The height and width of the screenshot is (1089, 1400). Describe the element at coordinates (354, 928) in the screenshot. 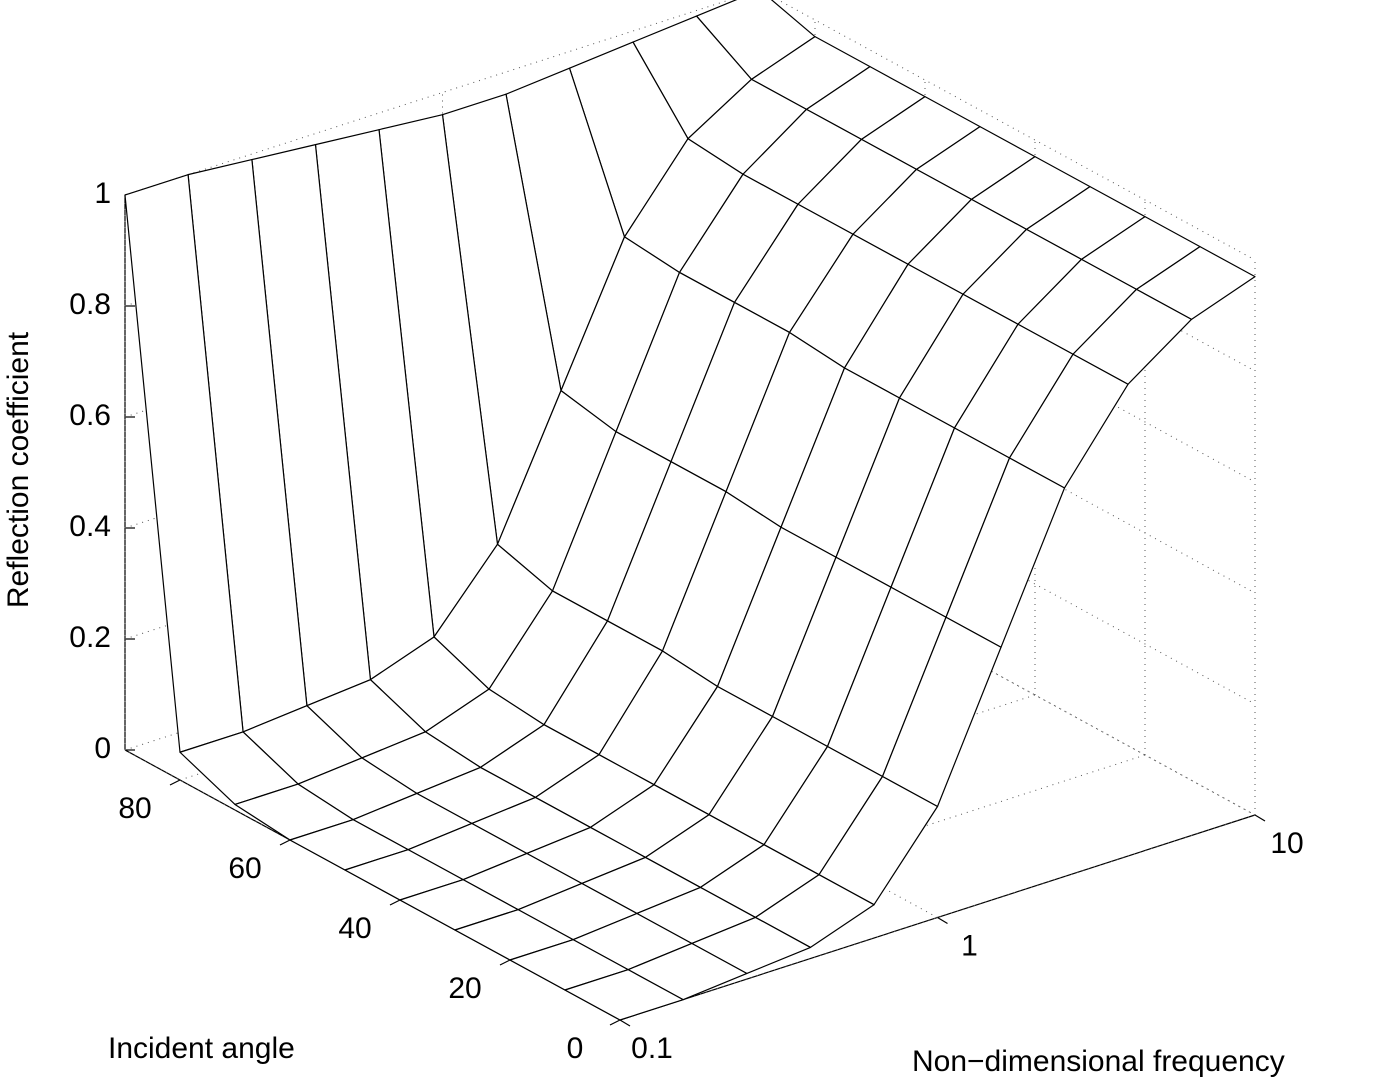

I see `y-tick-label: 40` at that location.